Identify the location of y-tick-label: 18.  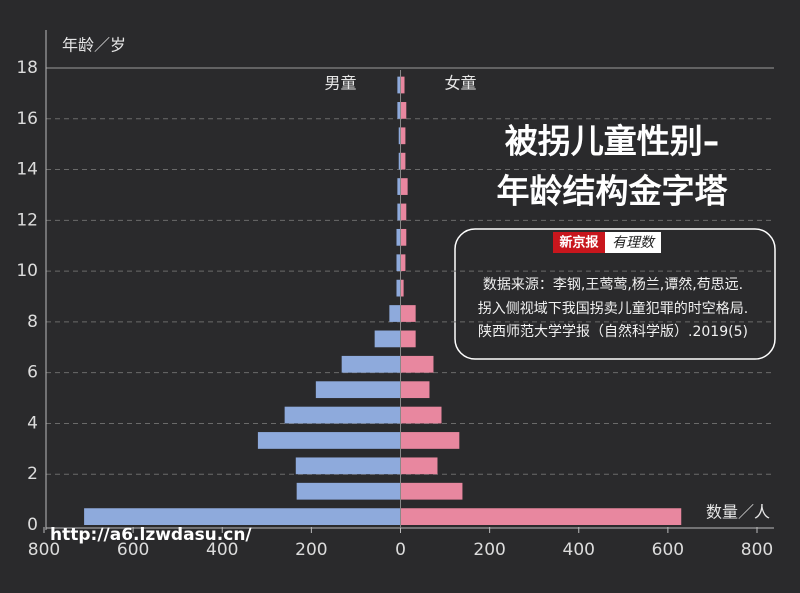
(27, 68).